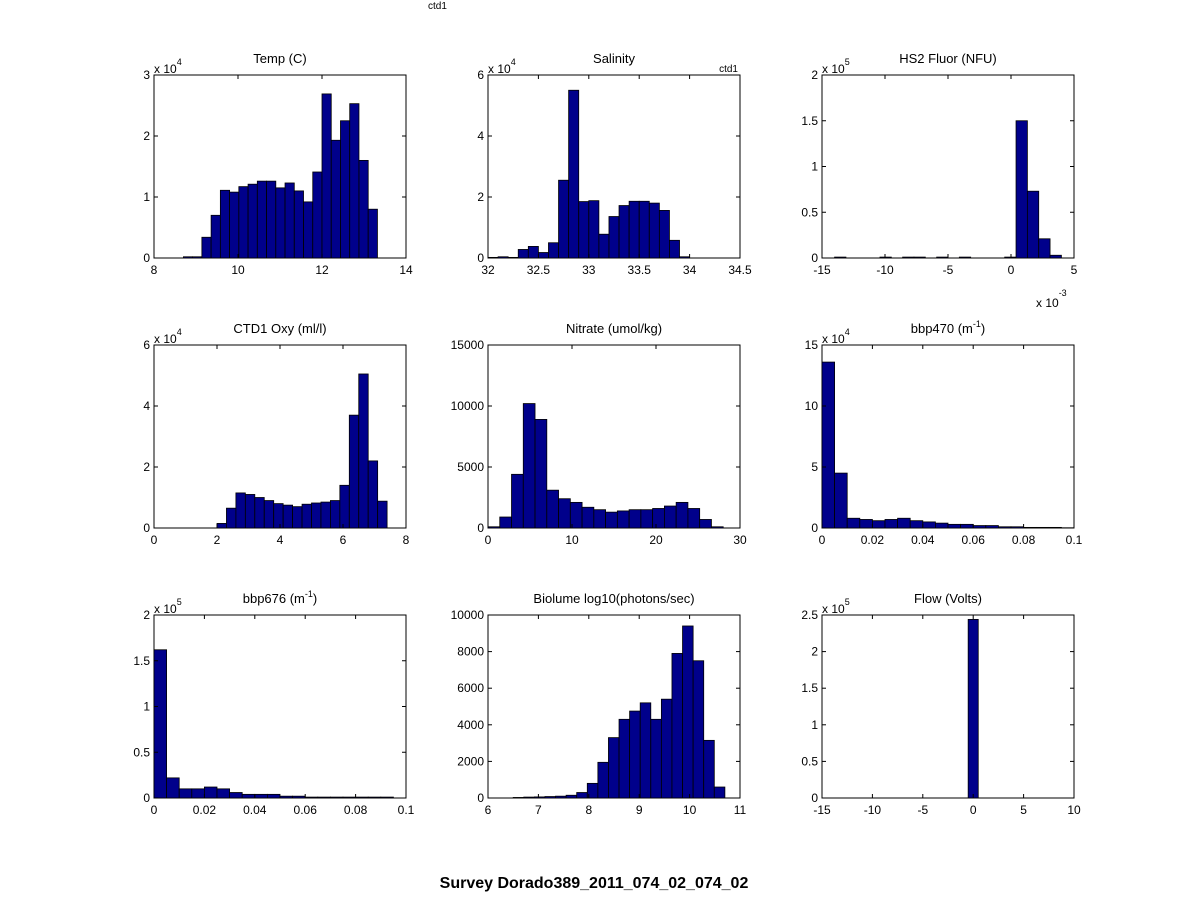 The image size is (1188, 900). What do you see at coordinates (656, 540) in the screenshot?
I see `x-tick-label: 20` at bounding box center [656, 540].